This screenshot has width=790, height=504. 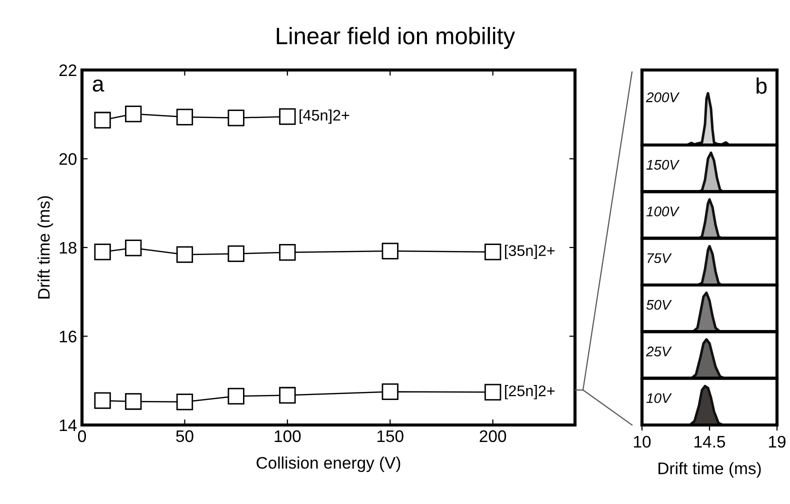 What do you see at coordinates (68, 426) in the screenshot?
I see `y-tick-label: 14` at bounding box center [68, 426].